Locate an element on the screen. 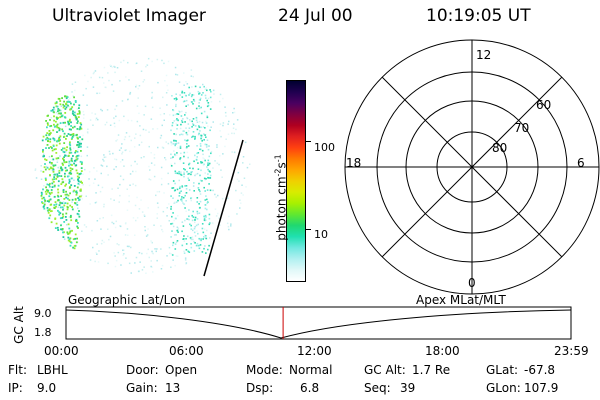  glat-label: GLat: is located at coordinates (502, 370).